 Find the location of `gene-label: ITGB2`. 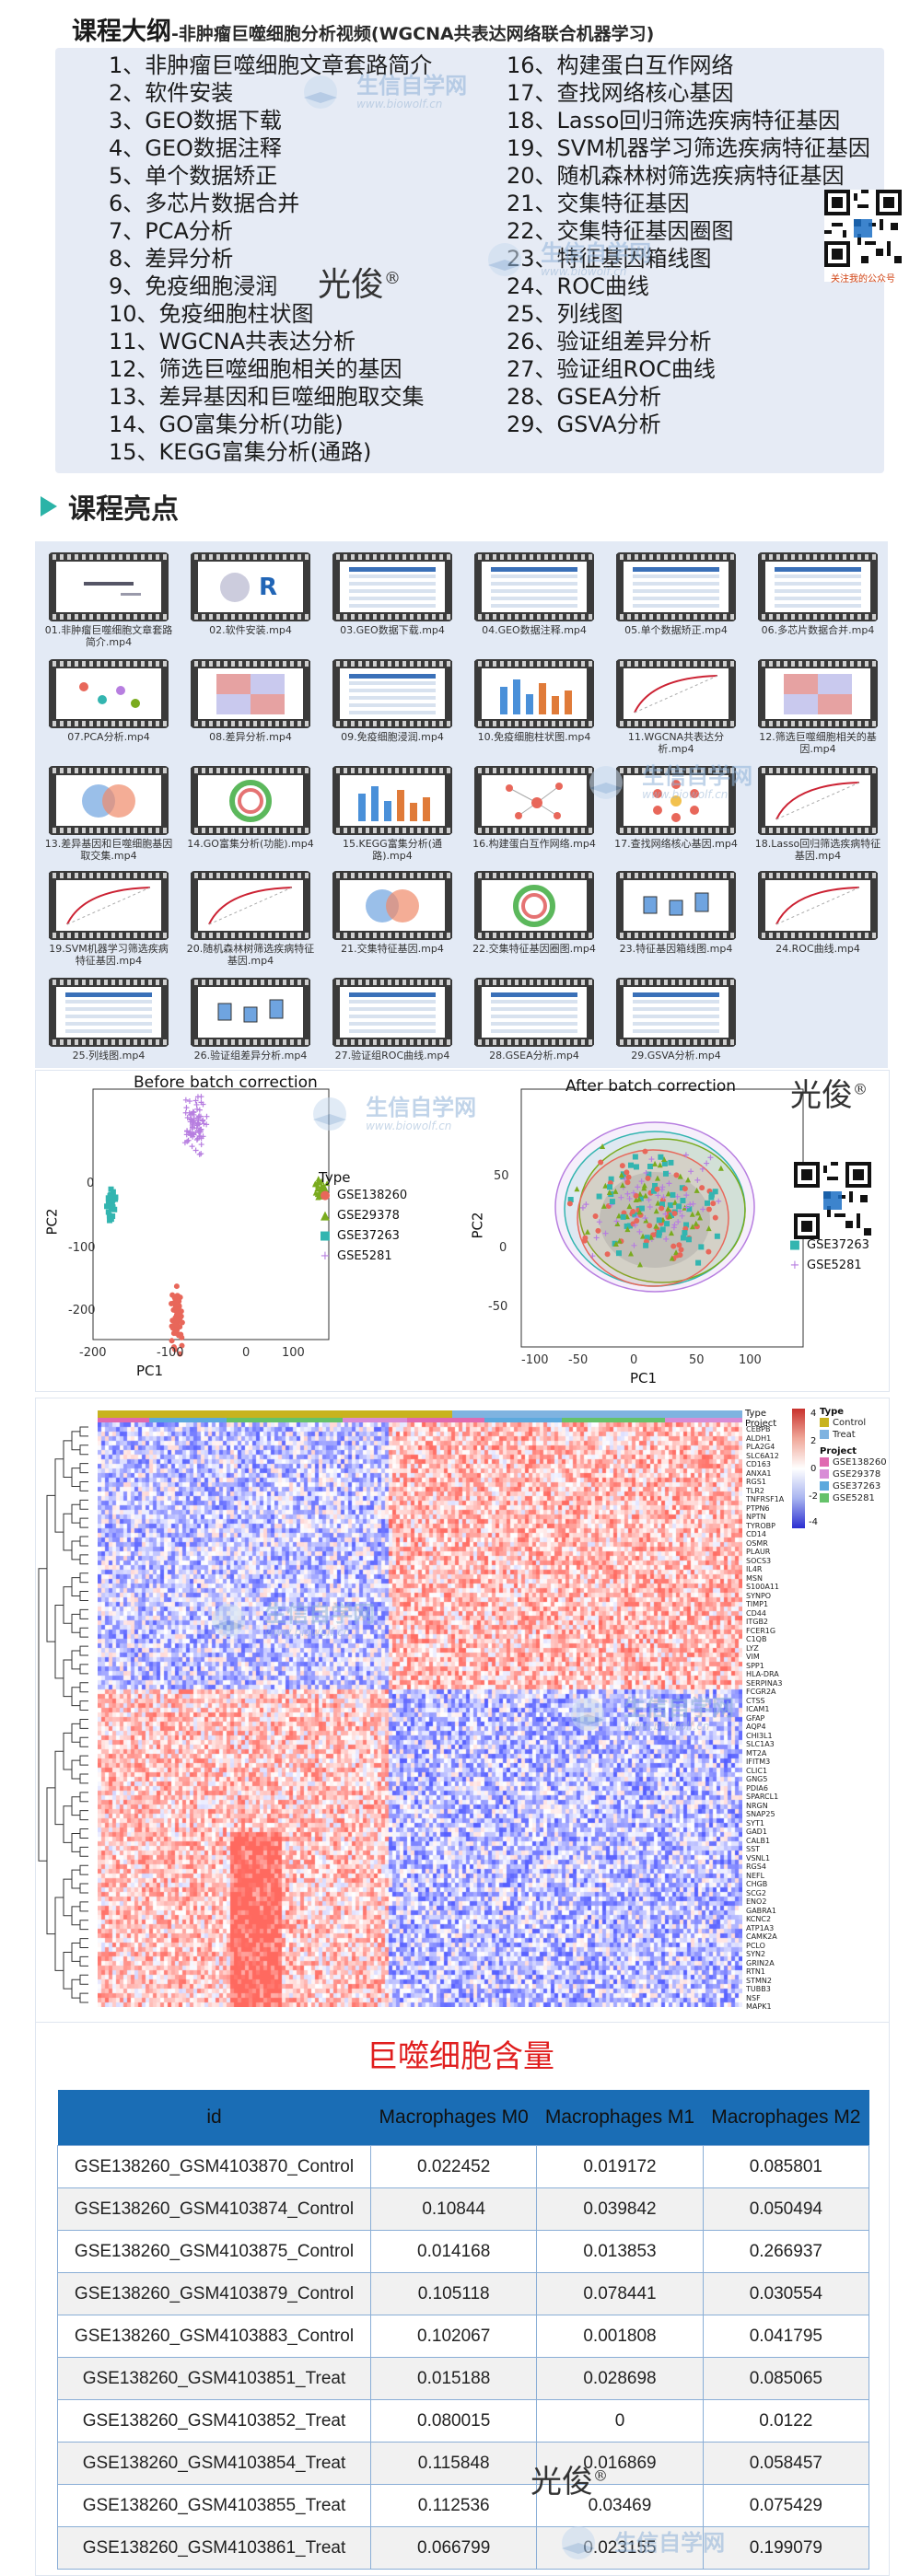

gene-label: ITGB2 is located at coordinates (757, 1622).